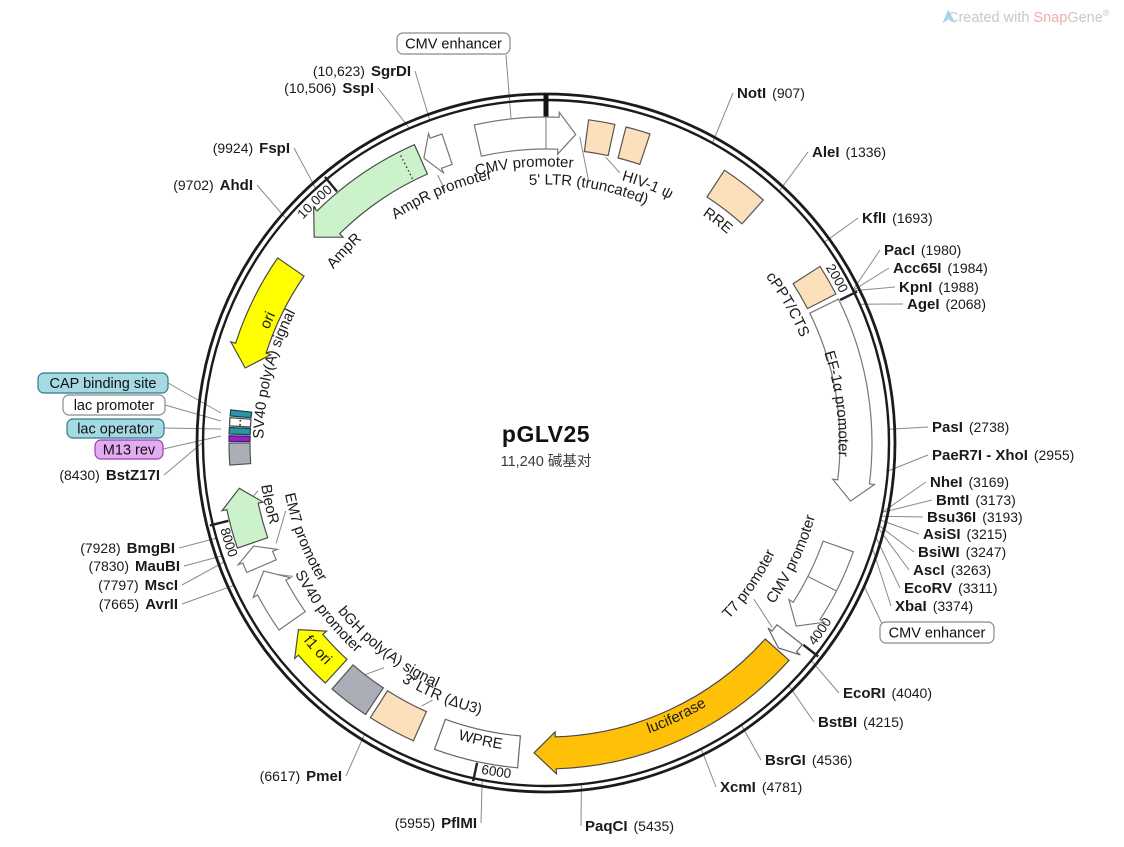 Image resolution: width=1124 pixels, height=847 pixels. Describe the element at coordinates (861, 722) in the screenshot. I see `site-label-bstbi: BstBI (4215)` at that location.